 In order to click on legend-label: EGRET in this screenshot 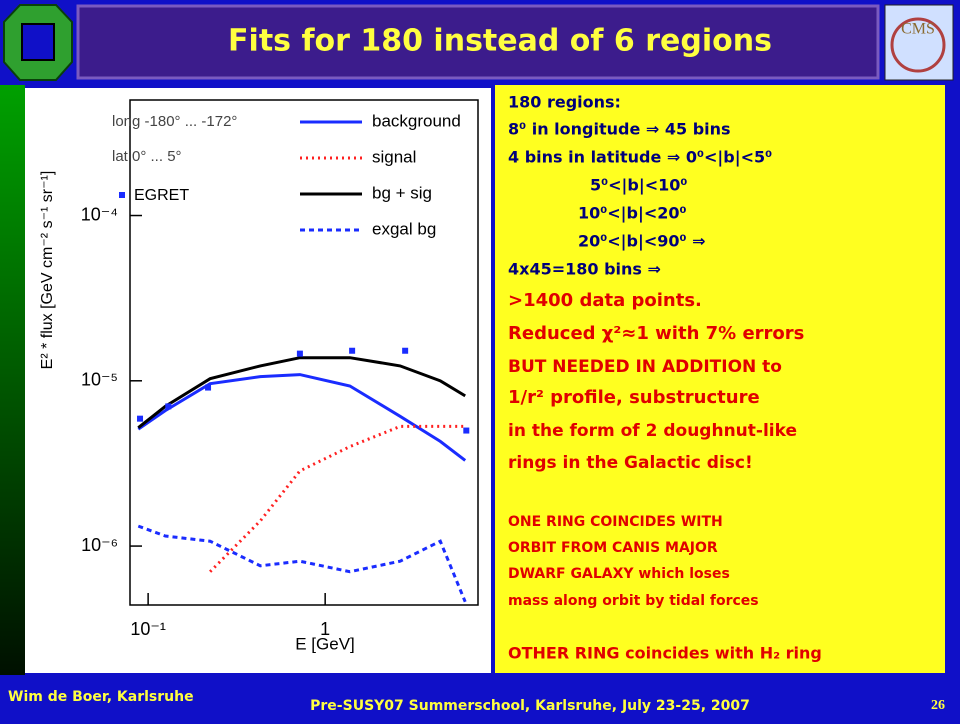, I will do `click(161, 195)`.